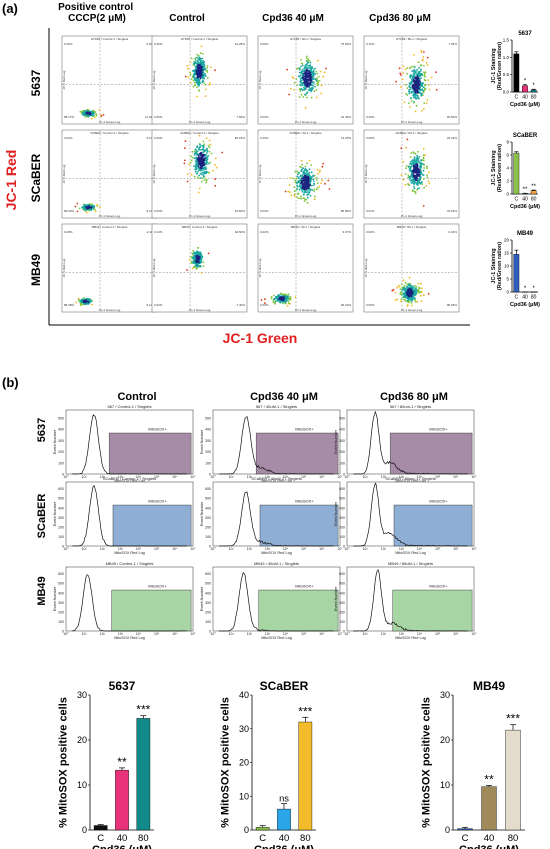 The image size is (550, 849). I want to click on histogram-x-tick: 10⁷, so click(193, 477).